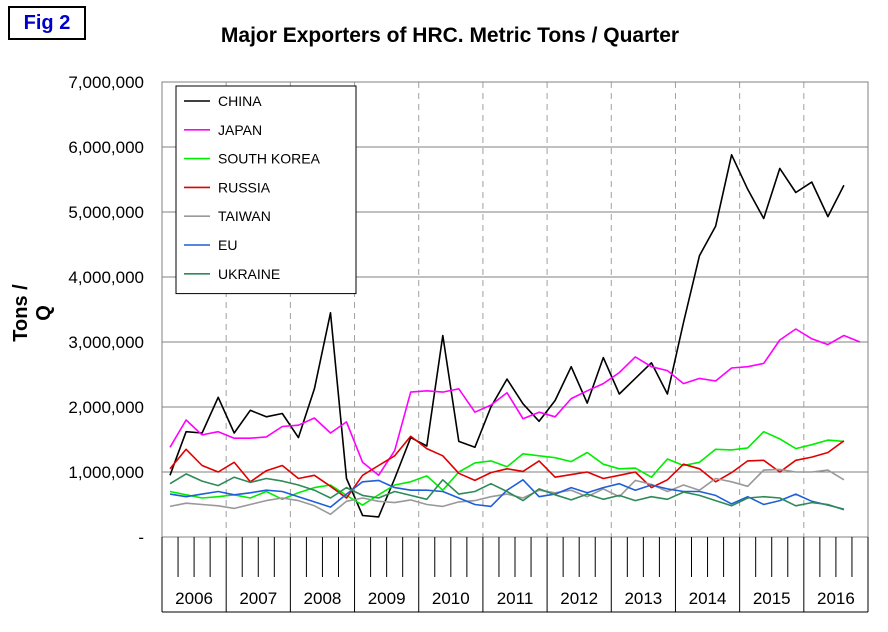 The height and width of the screenshot is (632, 888). I want to click on legend-box, so click(266, 190).